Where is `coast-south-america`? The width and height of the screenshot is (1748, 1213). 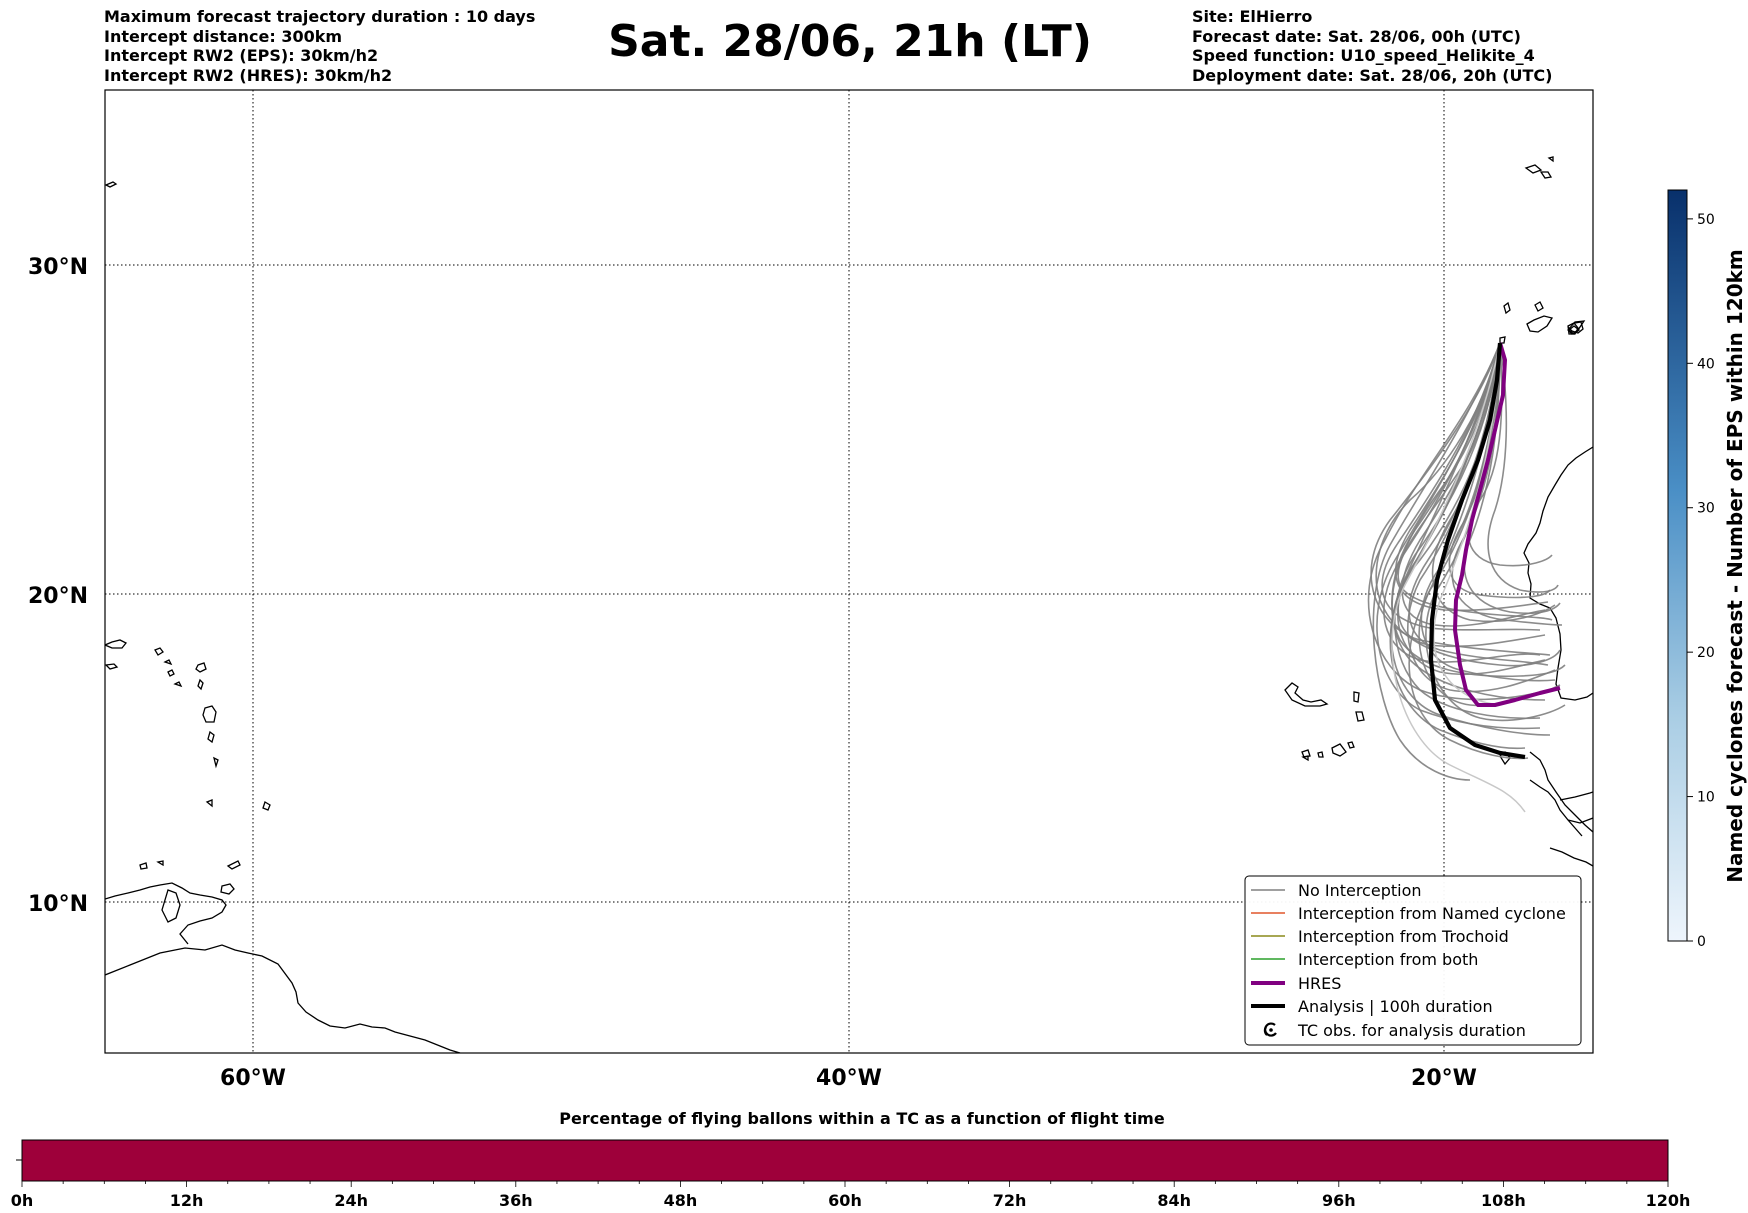 coast-south-america is located at coordinates (283, 998).